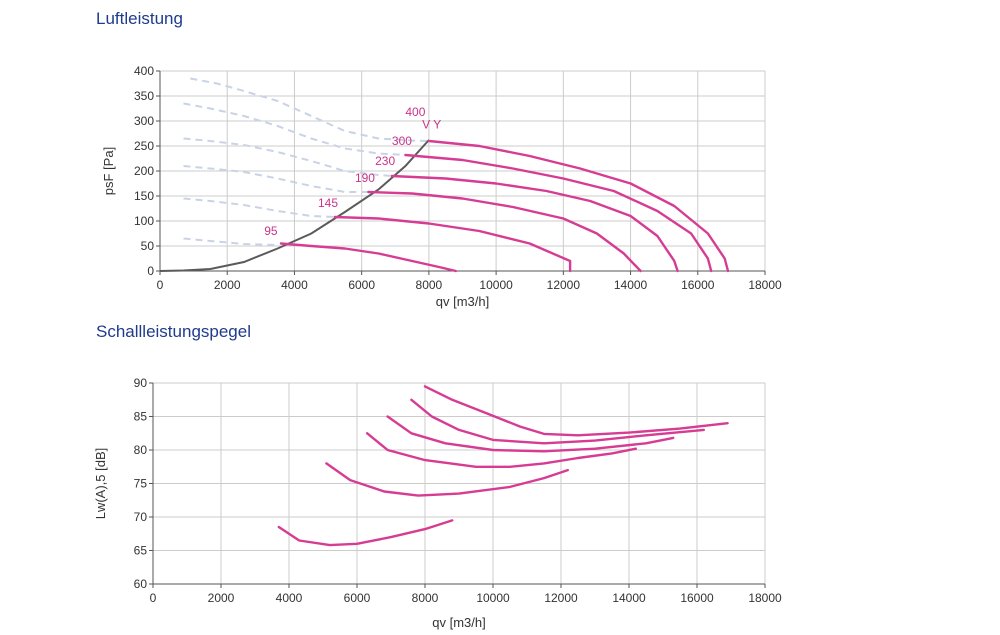 This screenshot has height=635, width=1000. What do you see at coordinates (141, 517) in the screenshot?
I see `y-tick-label: 70` at bounding box center [141, 517].